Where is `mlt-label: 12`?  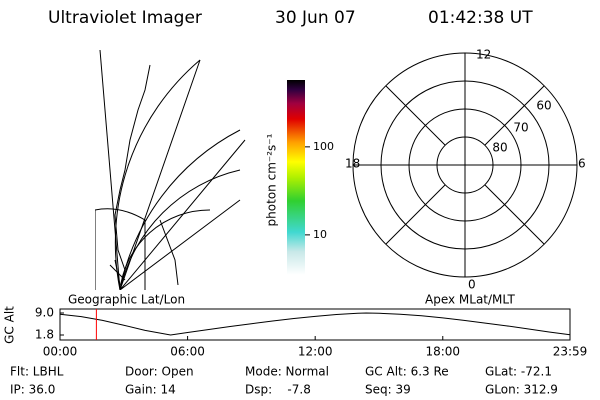 mlt-label: 12 is located at coordinates (483, 55).